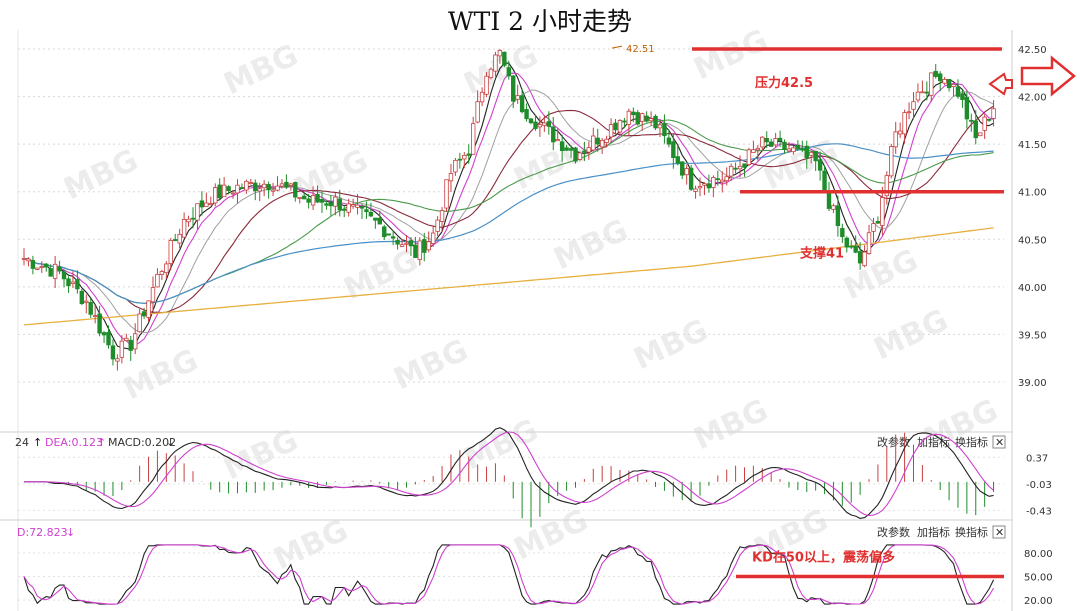  What do you see at coordinates (971, 532) in the screenshot?
I see `kd-switch-indicator-button: 换指标` at bounding box center [971, 532].